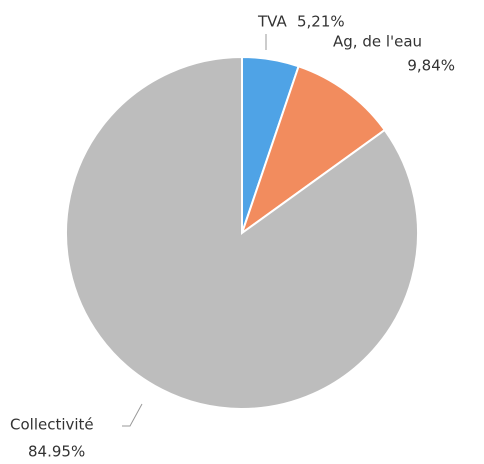 The height and width of the screenshot is (464, 484). I want to click on slice-value-label: 9,84%, so click(431, 66).